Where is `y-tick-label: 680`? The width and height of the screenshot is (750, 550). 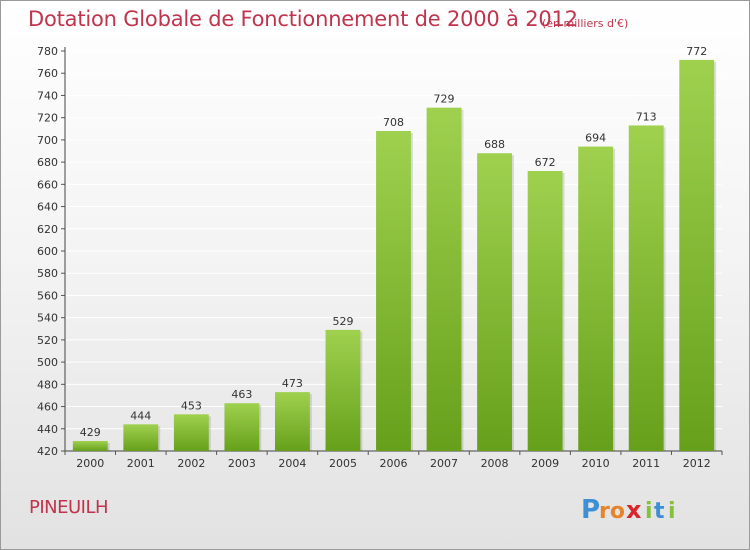
y-tick-label: 680 is located at coordinates (47, 162).